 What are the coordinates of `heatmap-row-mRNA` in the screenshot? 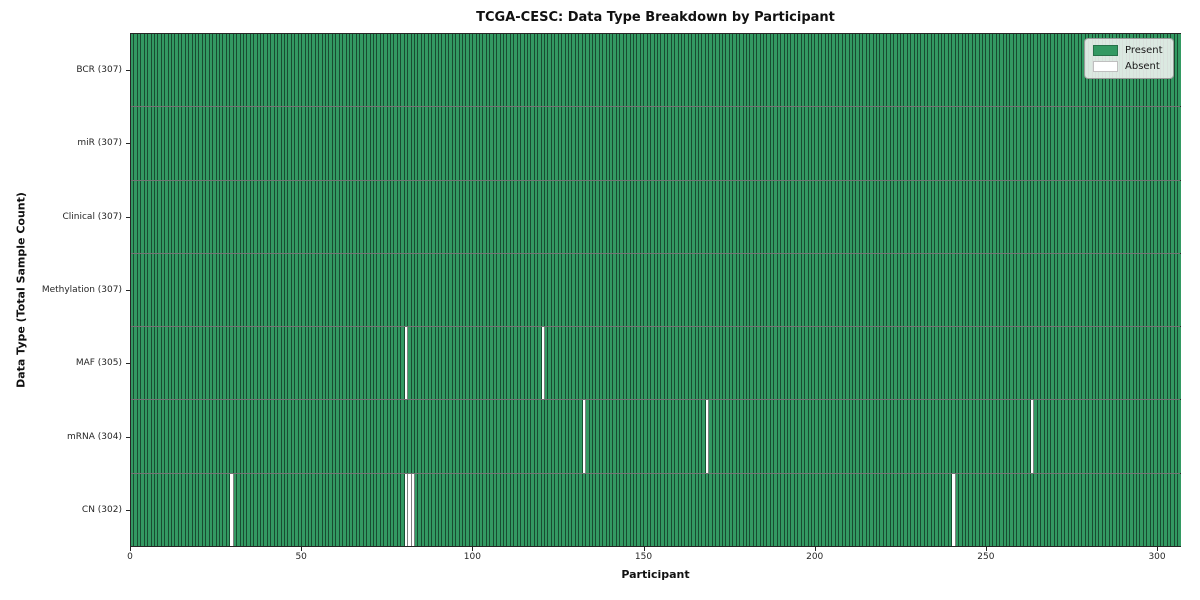 It's located at (656, 436).